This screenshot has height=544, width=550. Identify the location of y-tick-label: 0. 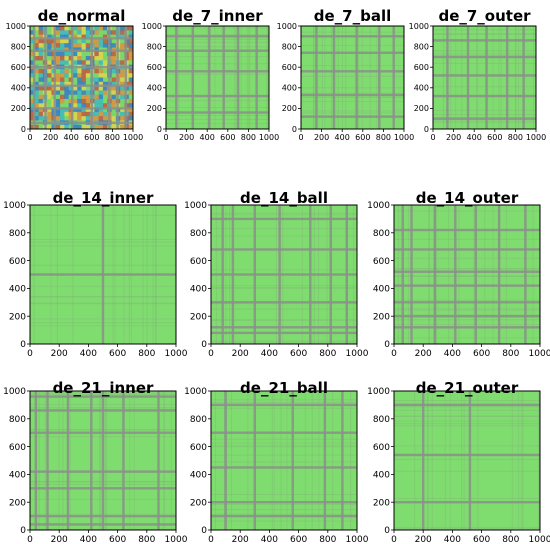
(23, 345).